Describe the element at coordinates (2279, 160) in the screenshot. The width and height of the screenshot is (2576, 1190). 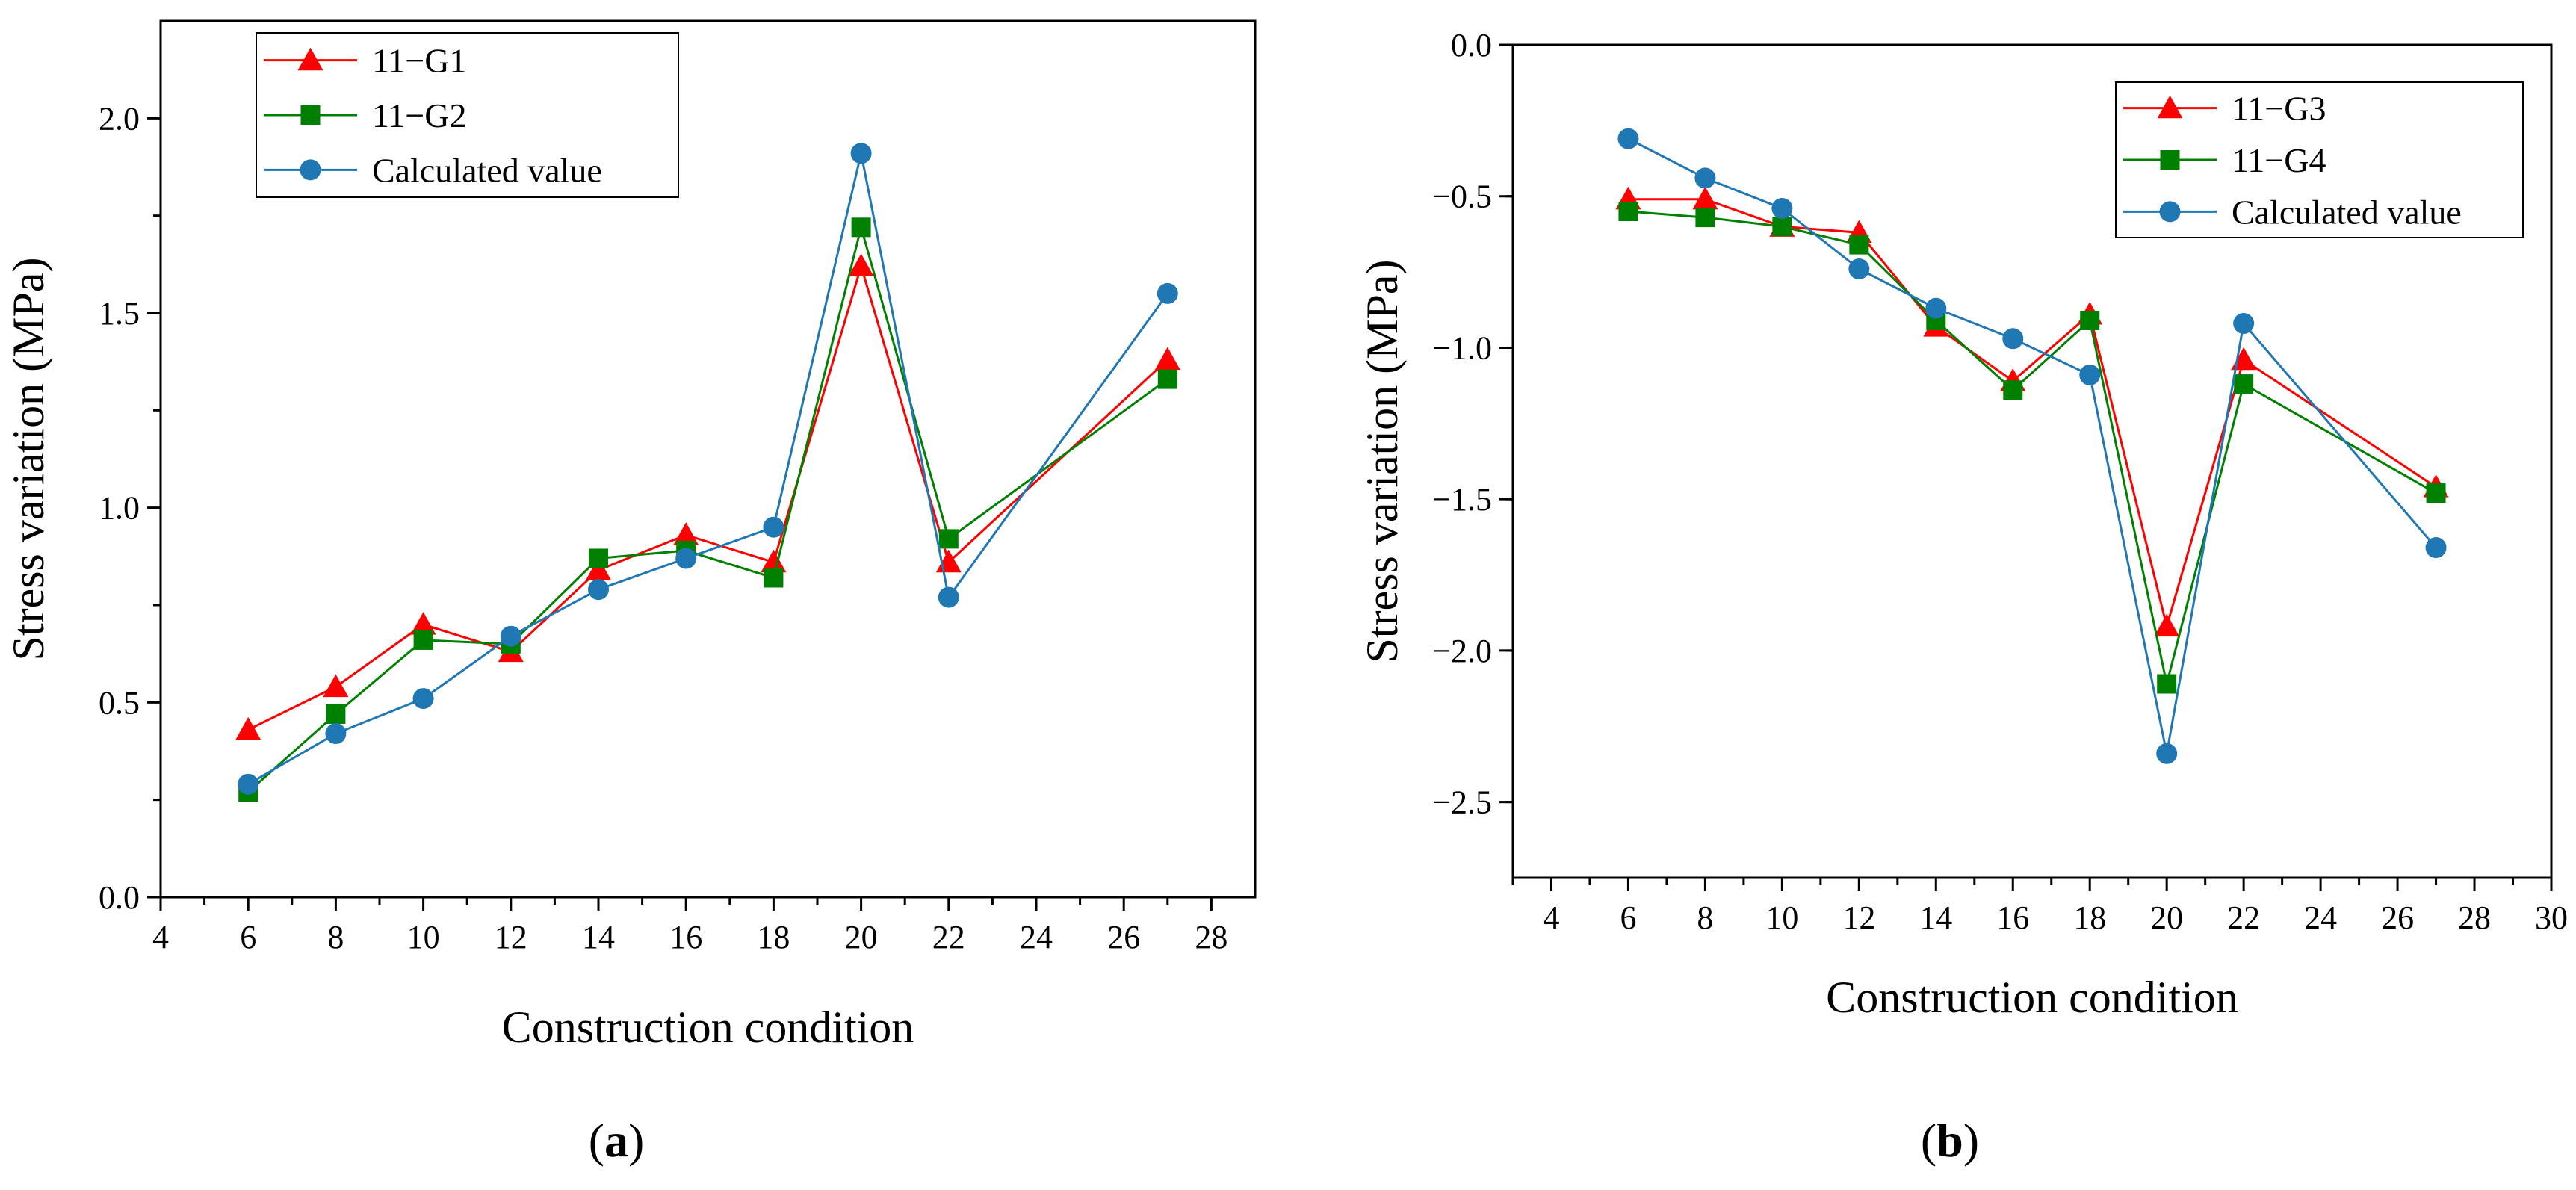
I see `legend-label: 11−G4` at that location.